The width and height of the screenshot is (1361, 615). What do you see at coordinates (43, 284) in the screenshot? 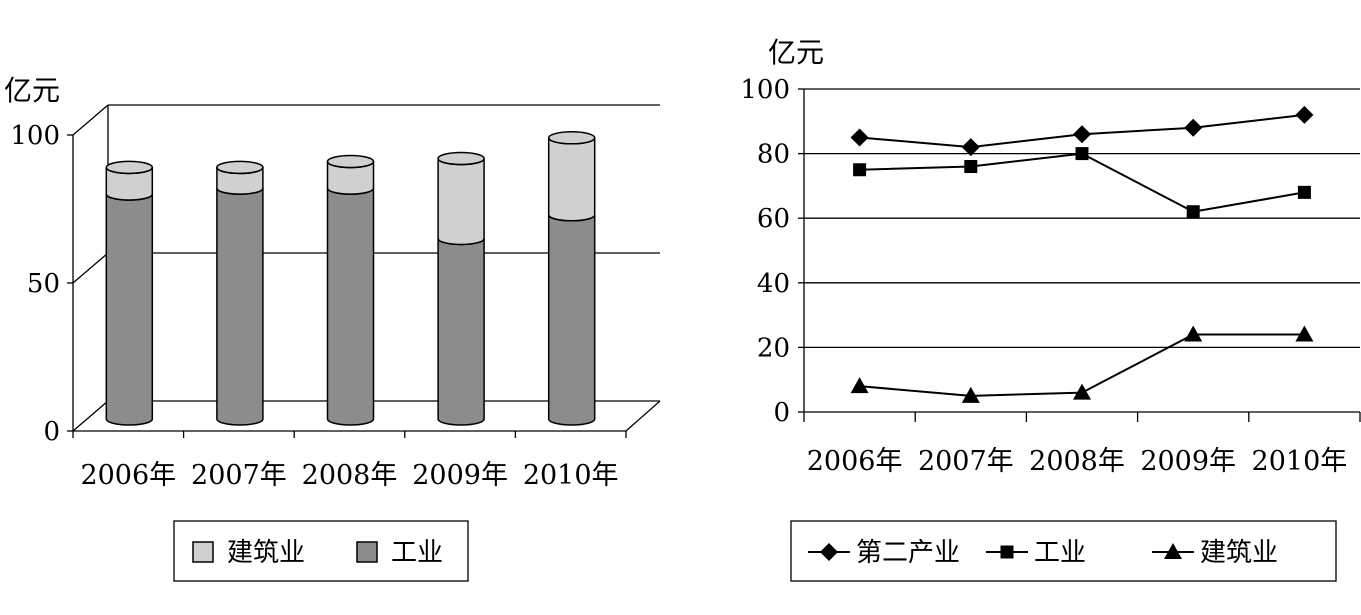
I see `y-tick-label: 50` at bounding box center [43, 284].